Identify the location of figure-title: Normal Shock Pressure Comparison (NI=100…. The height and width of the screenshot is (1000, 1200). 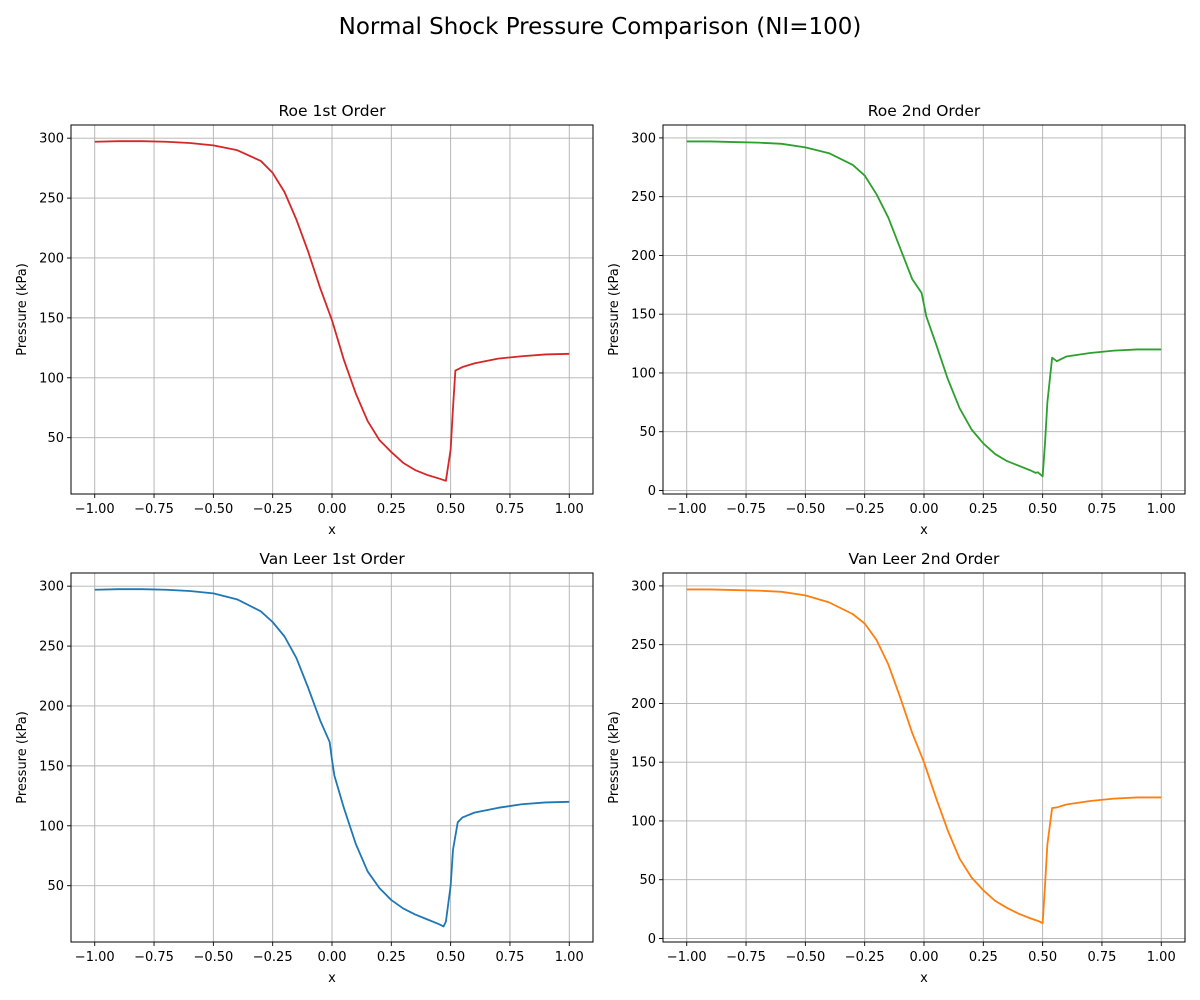
(600, 27).